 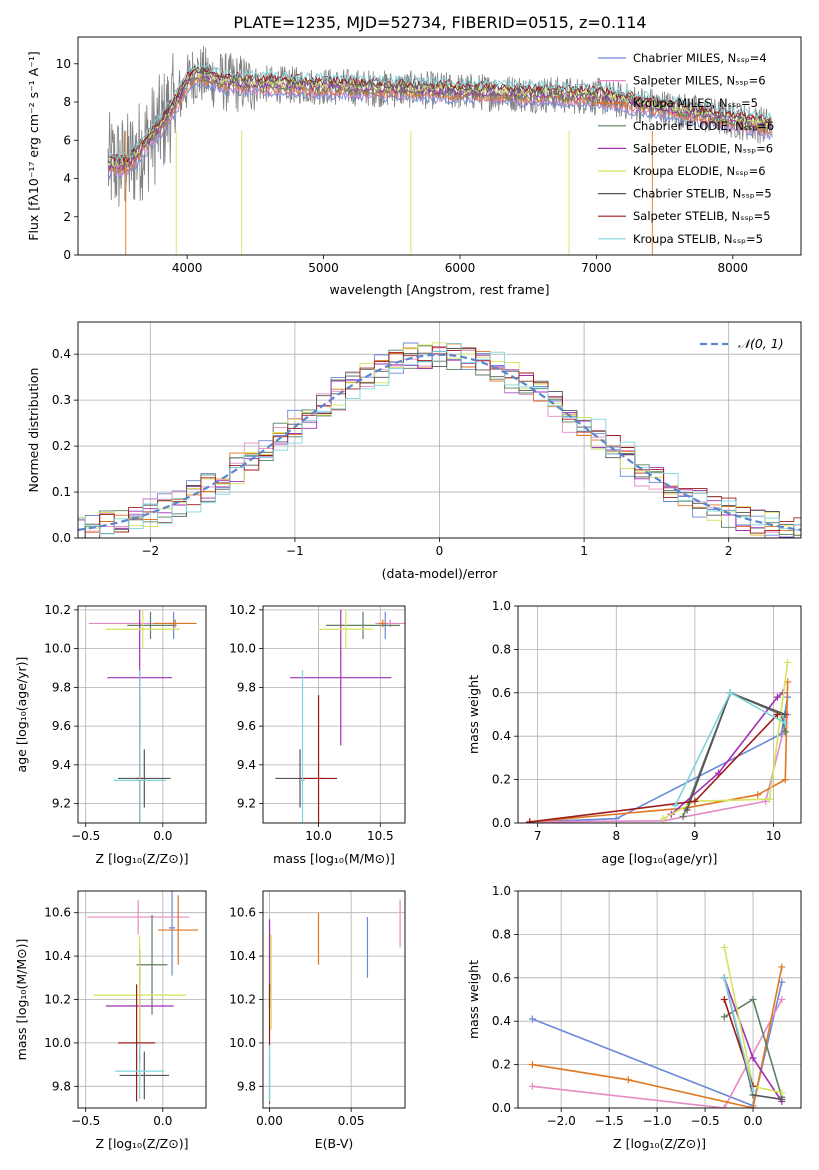 What do you see at coordinates (334, 1143) in the screenshot?
I see `x-axis-label: E(B-V)` at bounding box center [334, 1143].